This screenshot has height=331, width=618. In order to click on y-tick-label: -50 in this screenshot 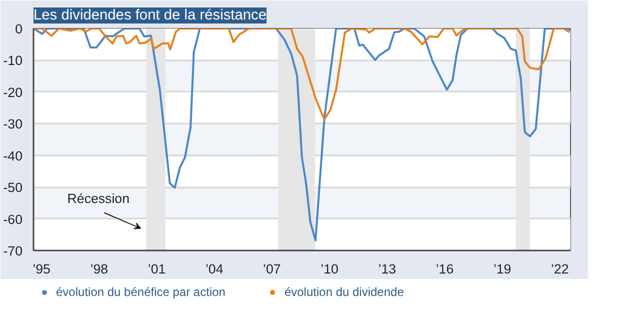, I will do `click(12, 188)`.